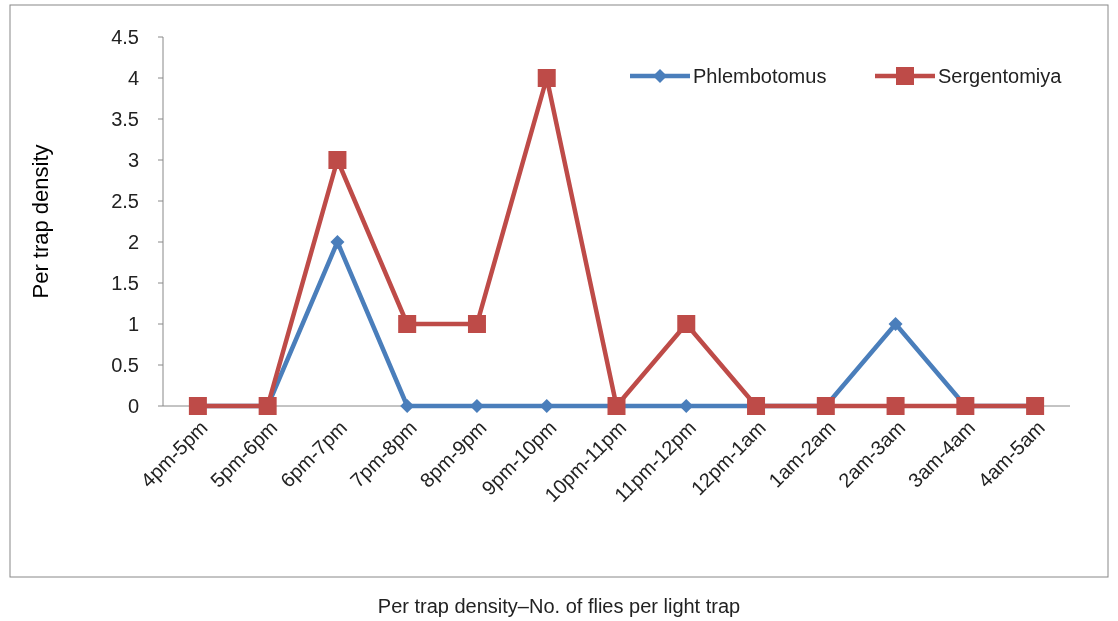 Image resolution: width=1118 pixels, height=621 pixels. What do you see at coordinates (559, 606) in the screenshot?
I see `text: Per trap density–No. of flies per light trap` at bounding box center [559, 606].